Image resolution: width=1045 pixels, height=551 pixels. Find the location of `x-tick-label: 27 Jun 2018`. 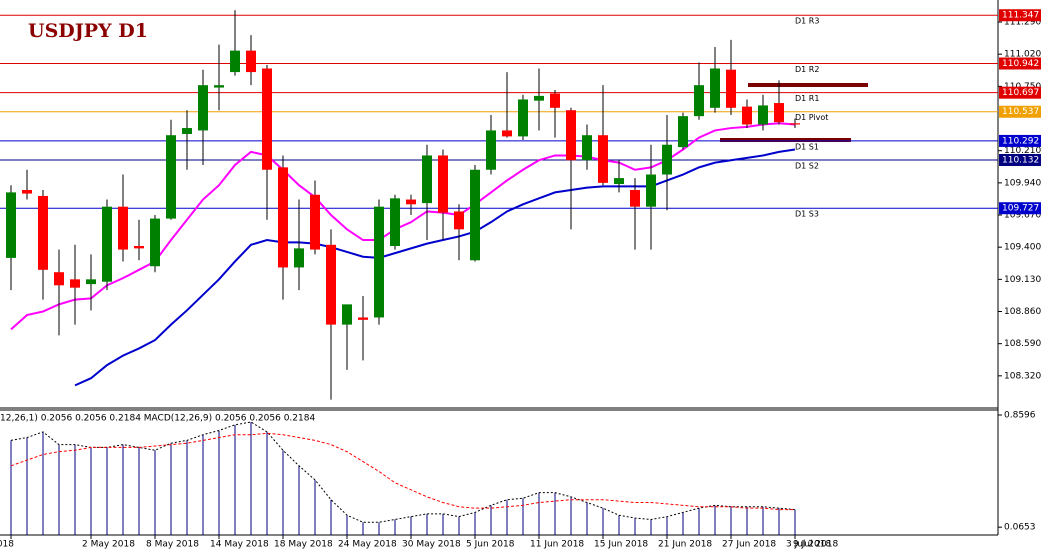

x-tick-label: 27 Jun 2018 is located at coordinates (749, 545).